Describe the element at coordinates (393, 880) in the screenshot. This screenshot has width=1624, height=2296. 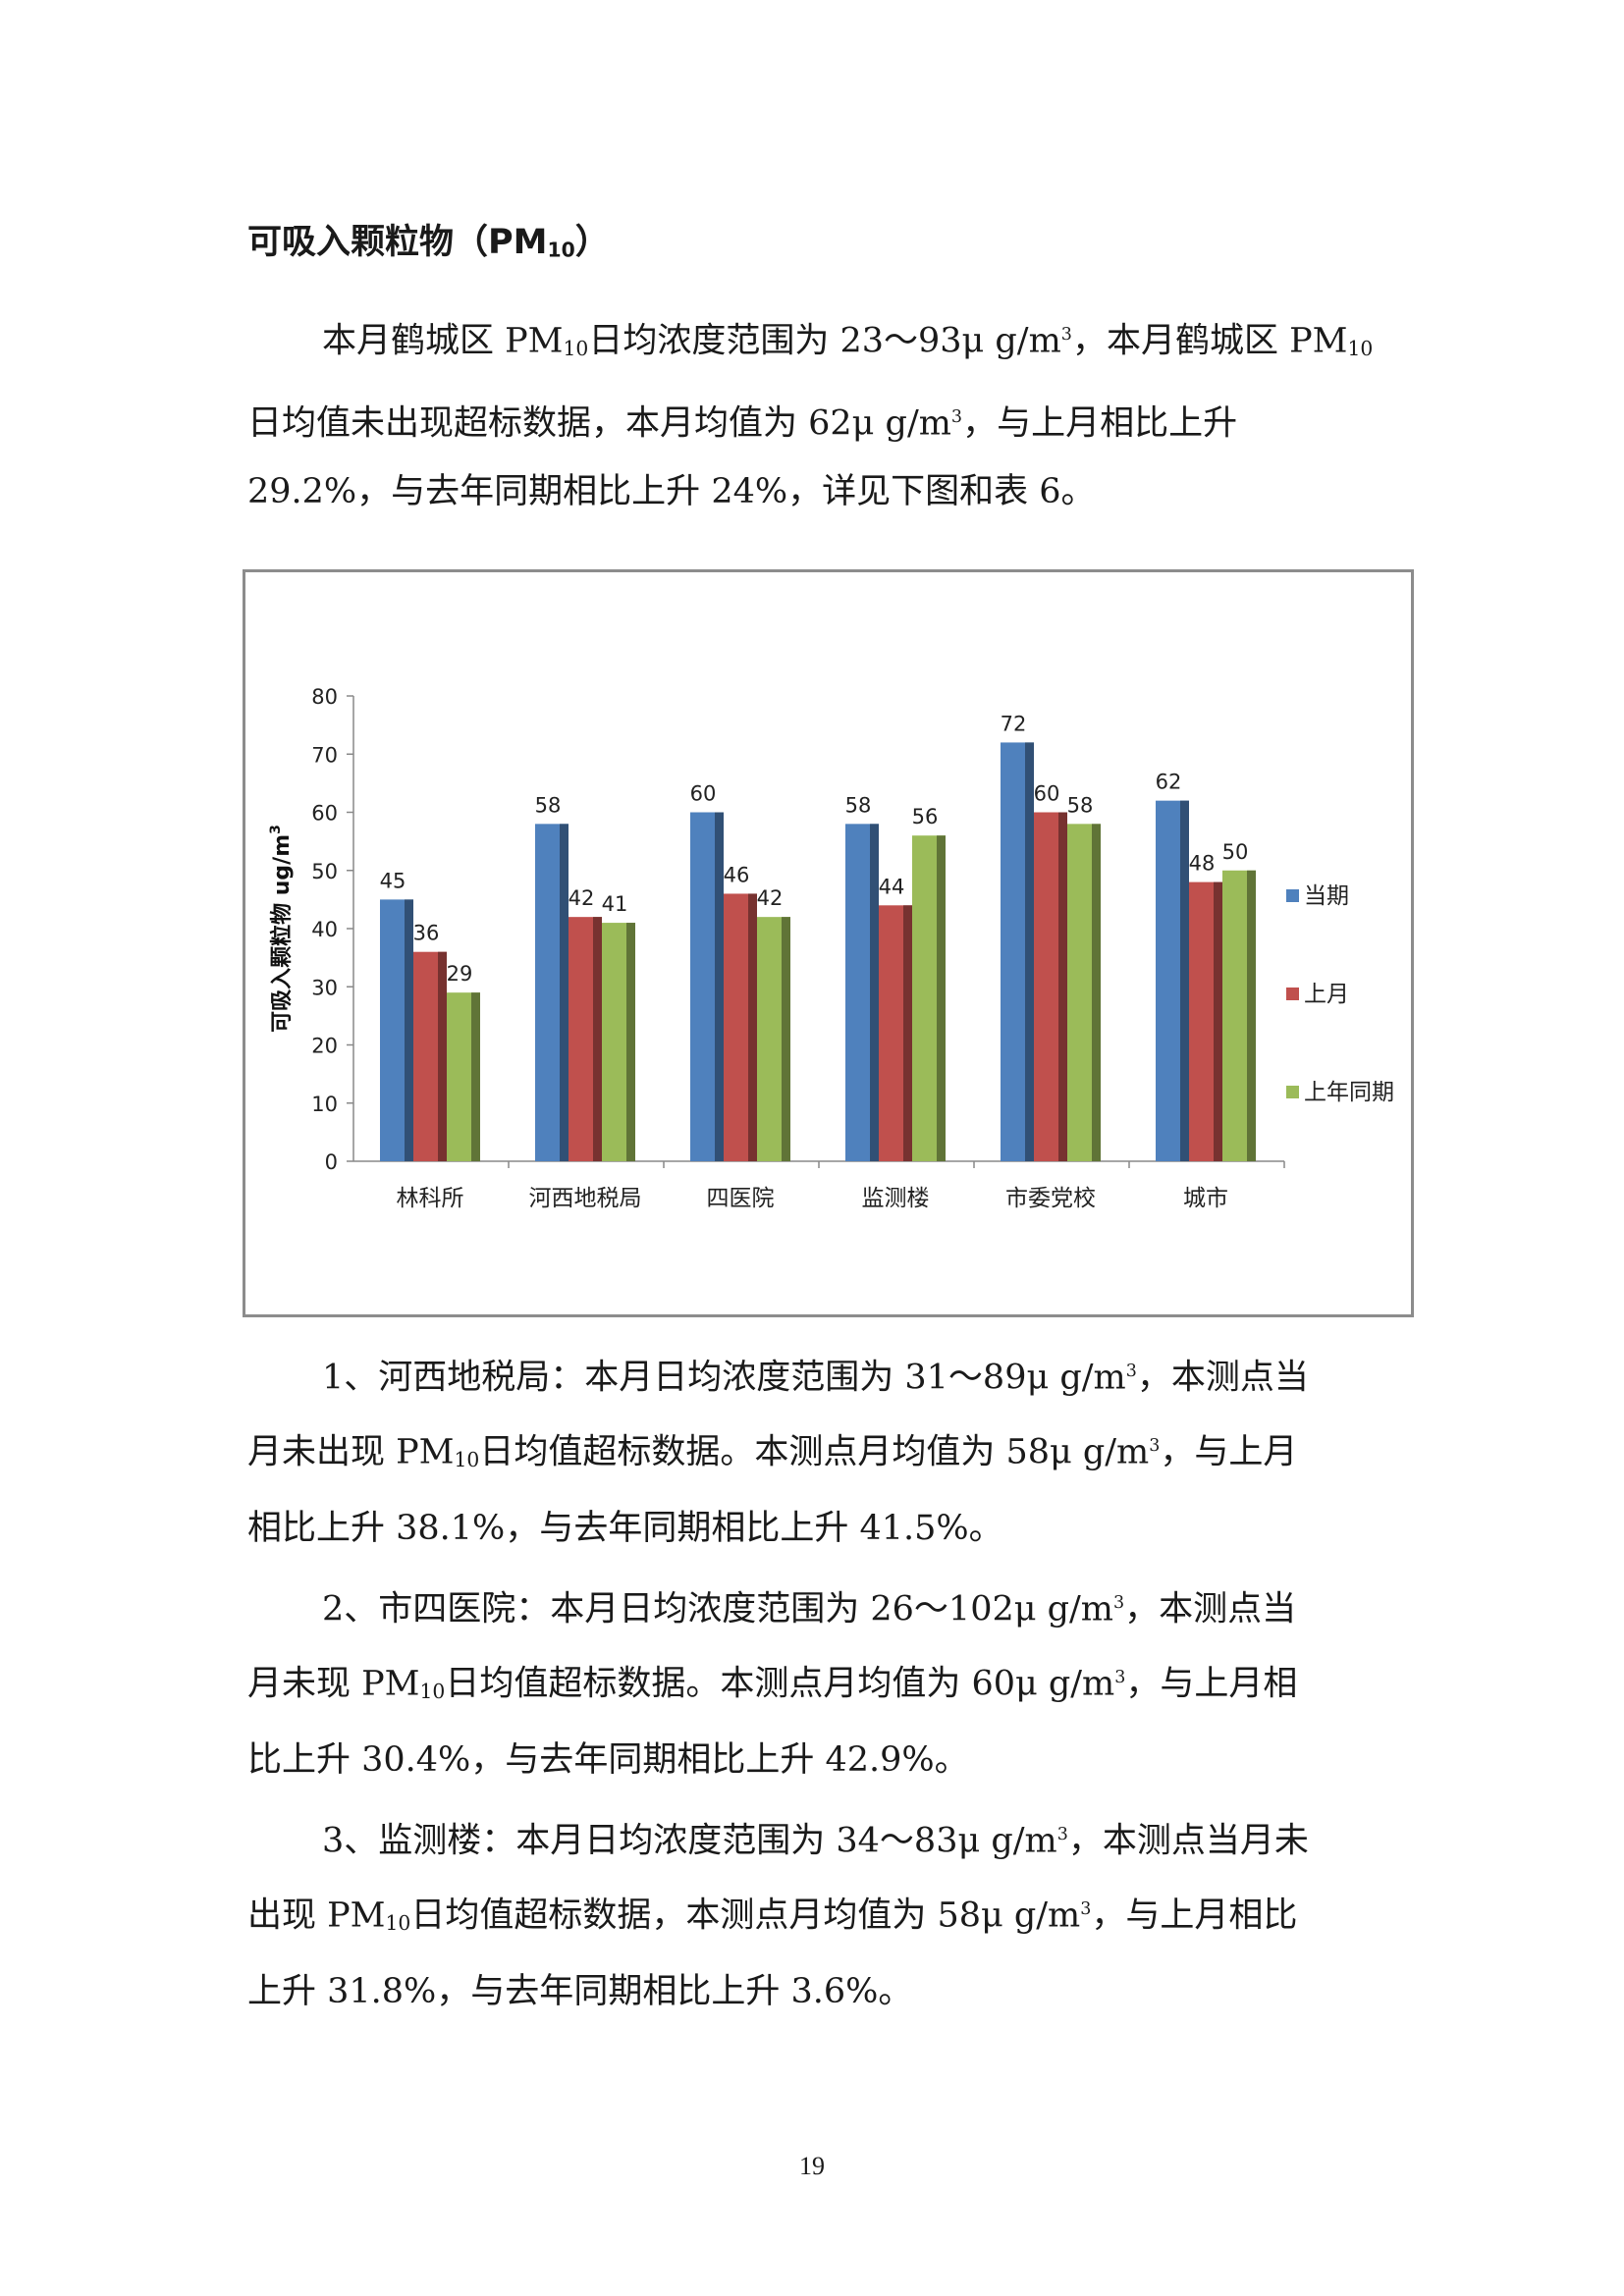
I see `data-label: 45` at that location.